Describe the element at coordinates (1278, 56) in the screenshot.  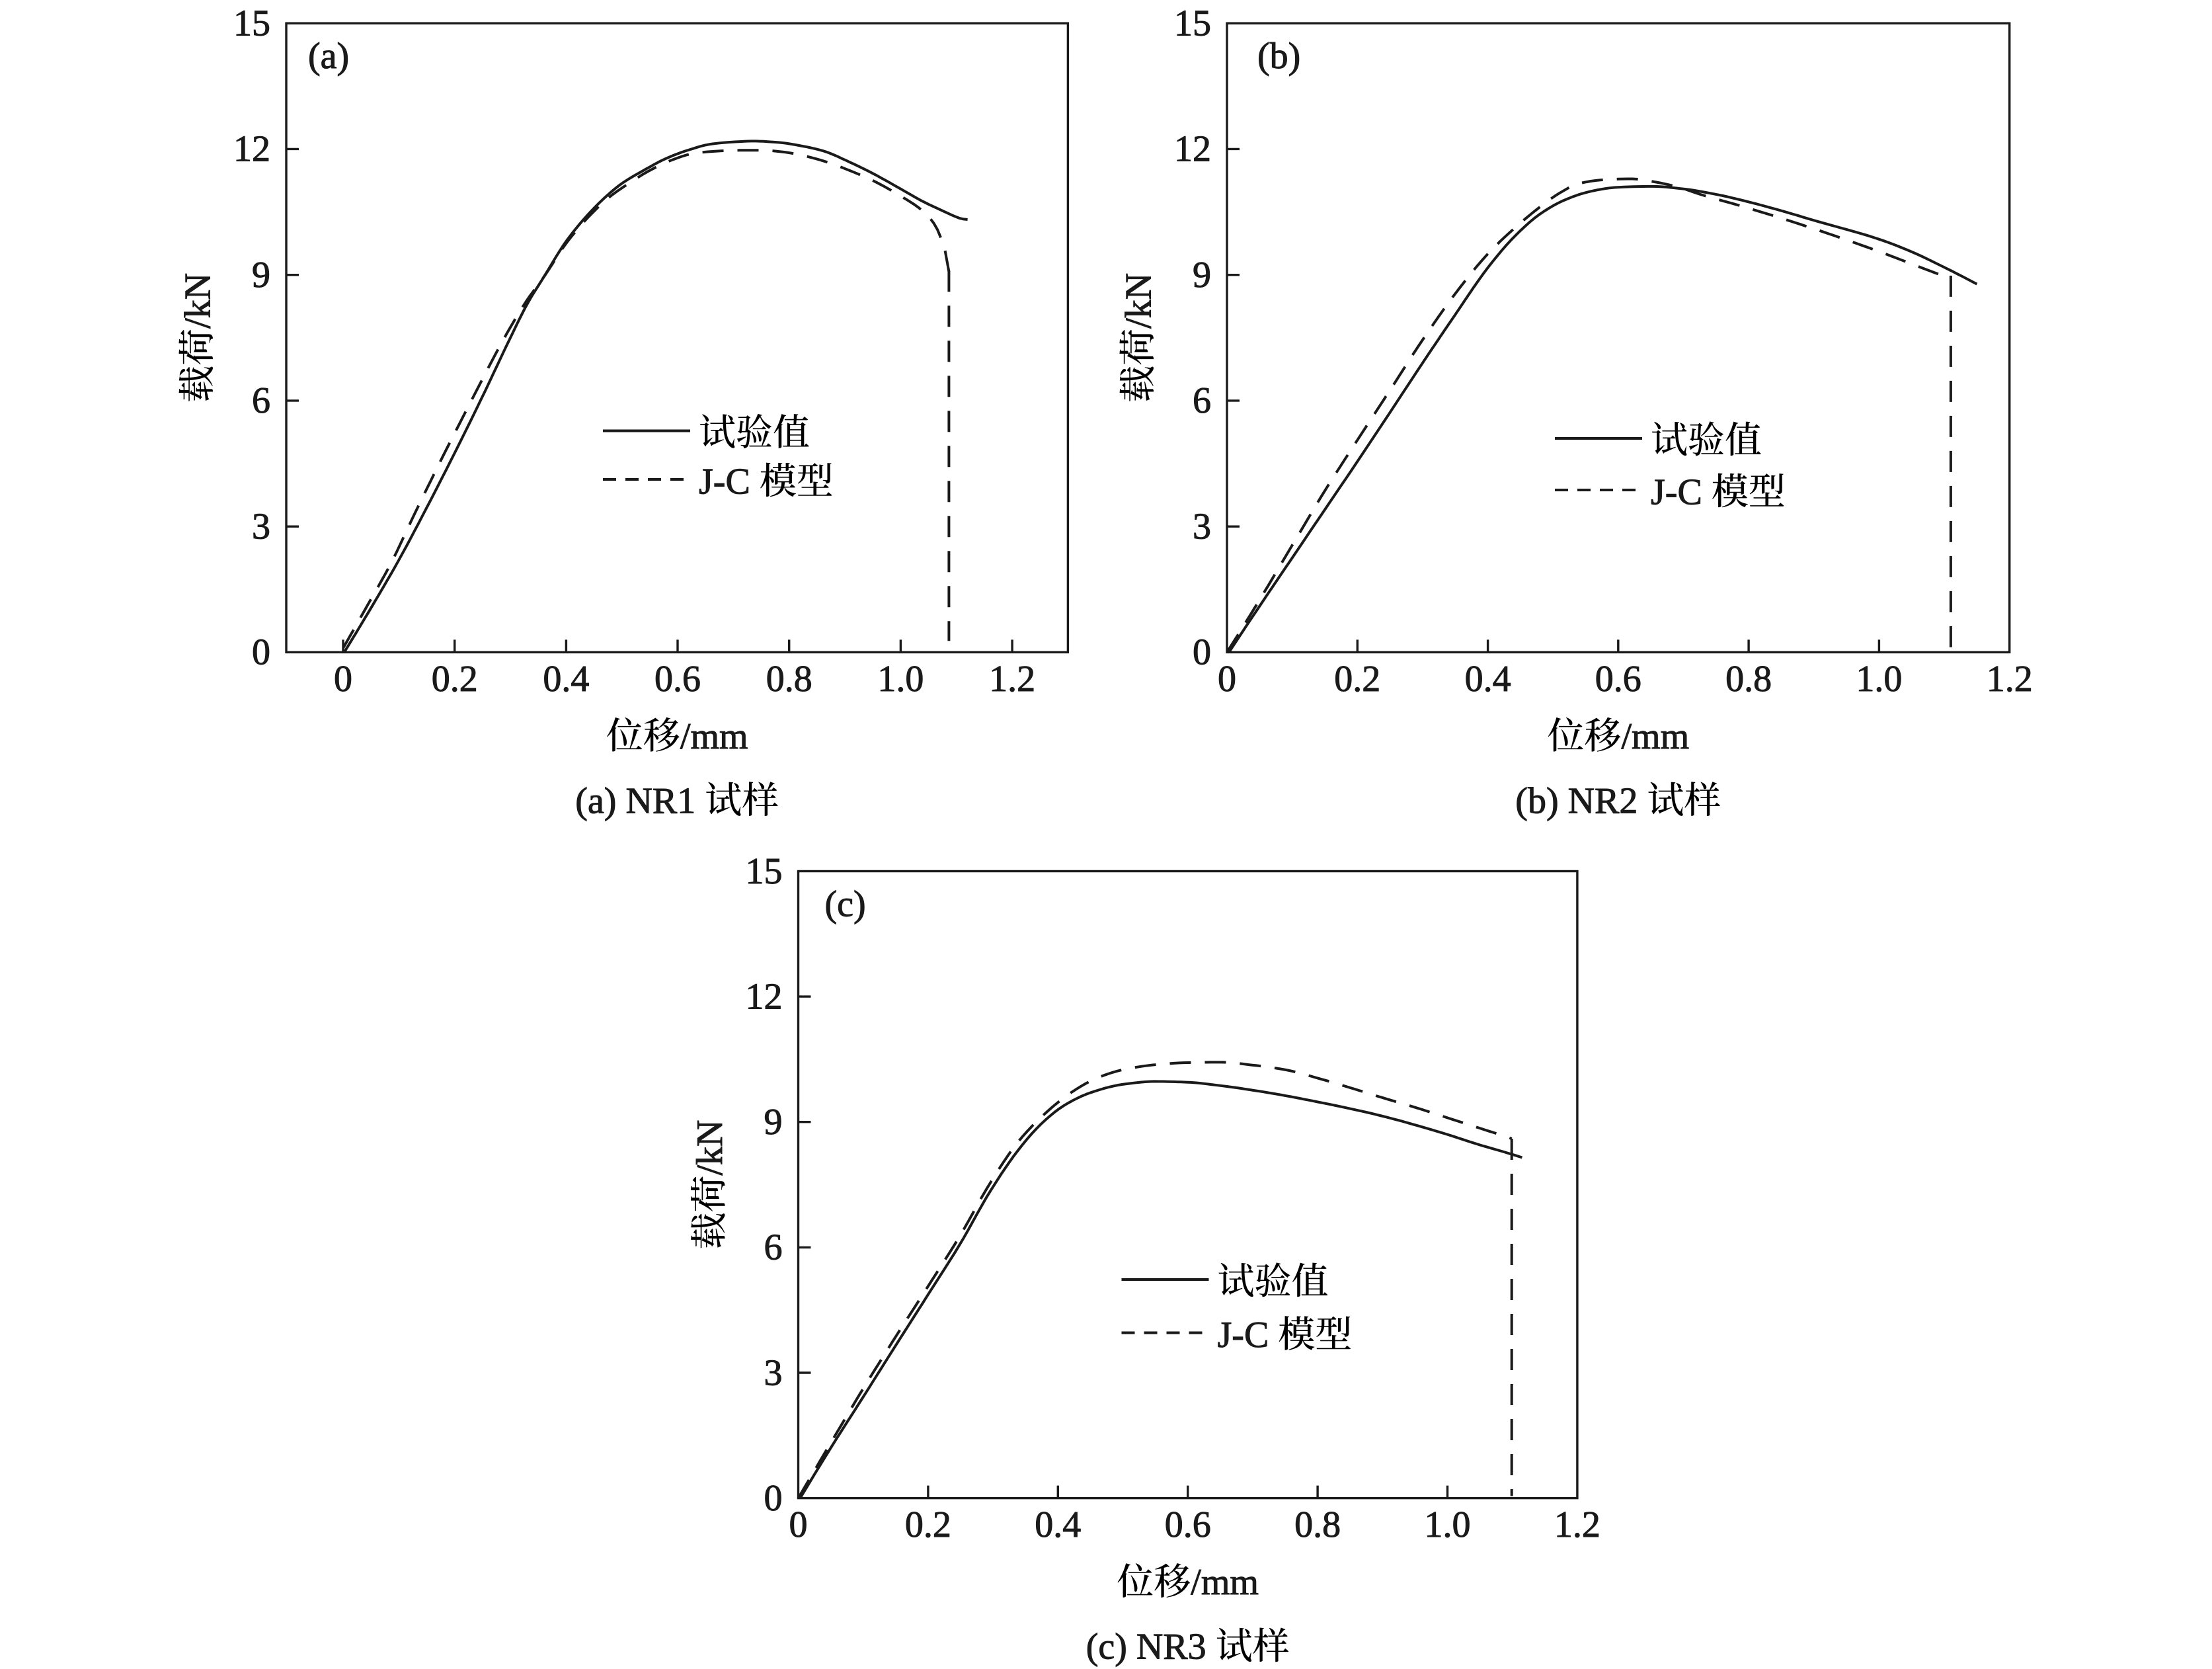
I see `svg-text: (b)` at that location.